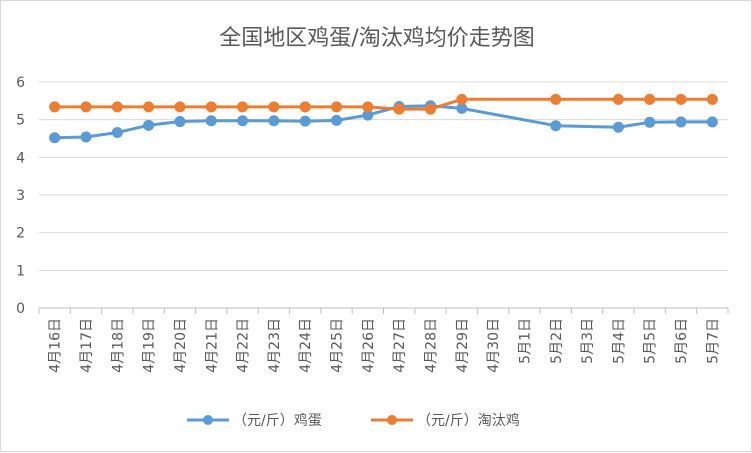  What do you see at coordinates (431, 345) in the screenshot?
I see `x-tick-label: 4月28日` at bounding box center [431, 345].